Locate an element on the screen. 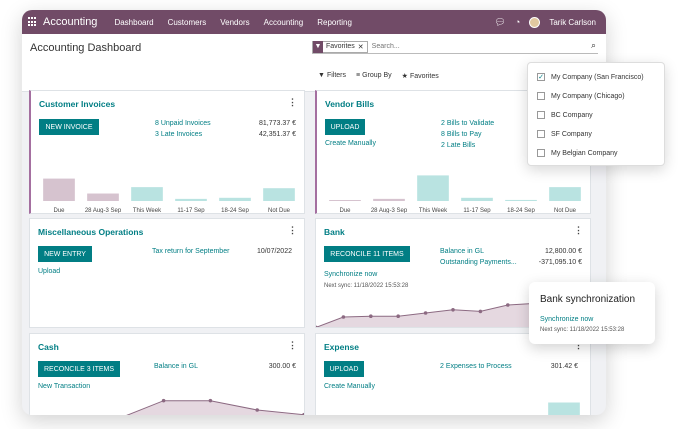 The width and height of the screenshot is (690, 429). cash-chart is located at coordinates (215, 406).